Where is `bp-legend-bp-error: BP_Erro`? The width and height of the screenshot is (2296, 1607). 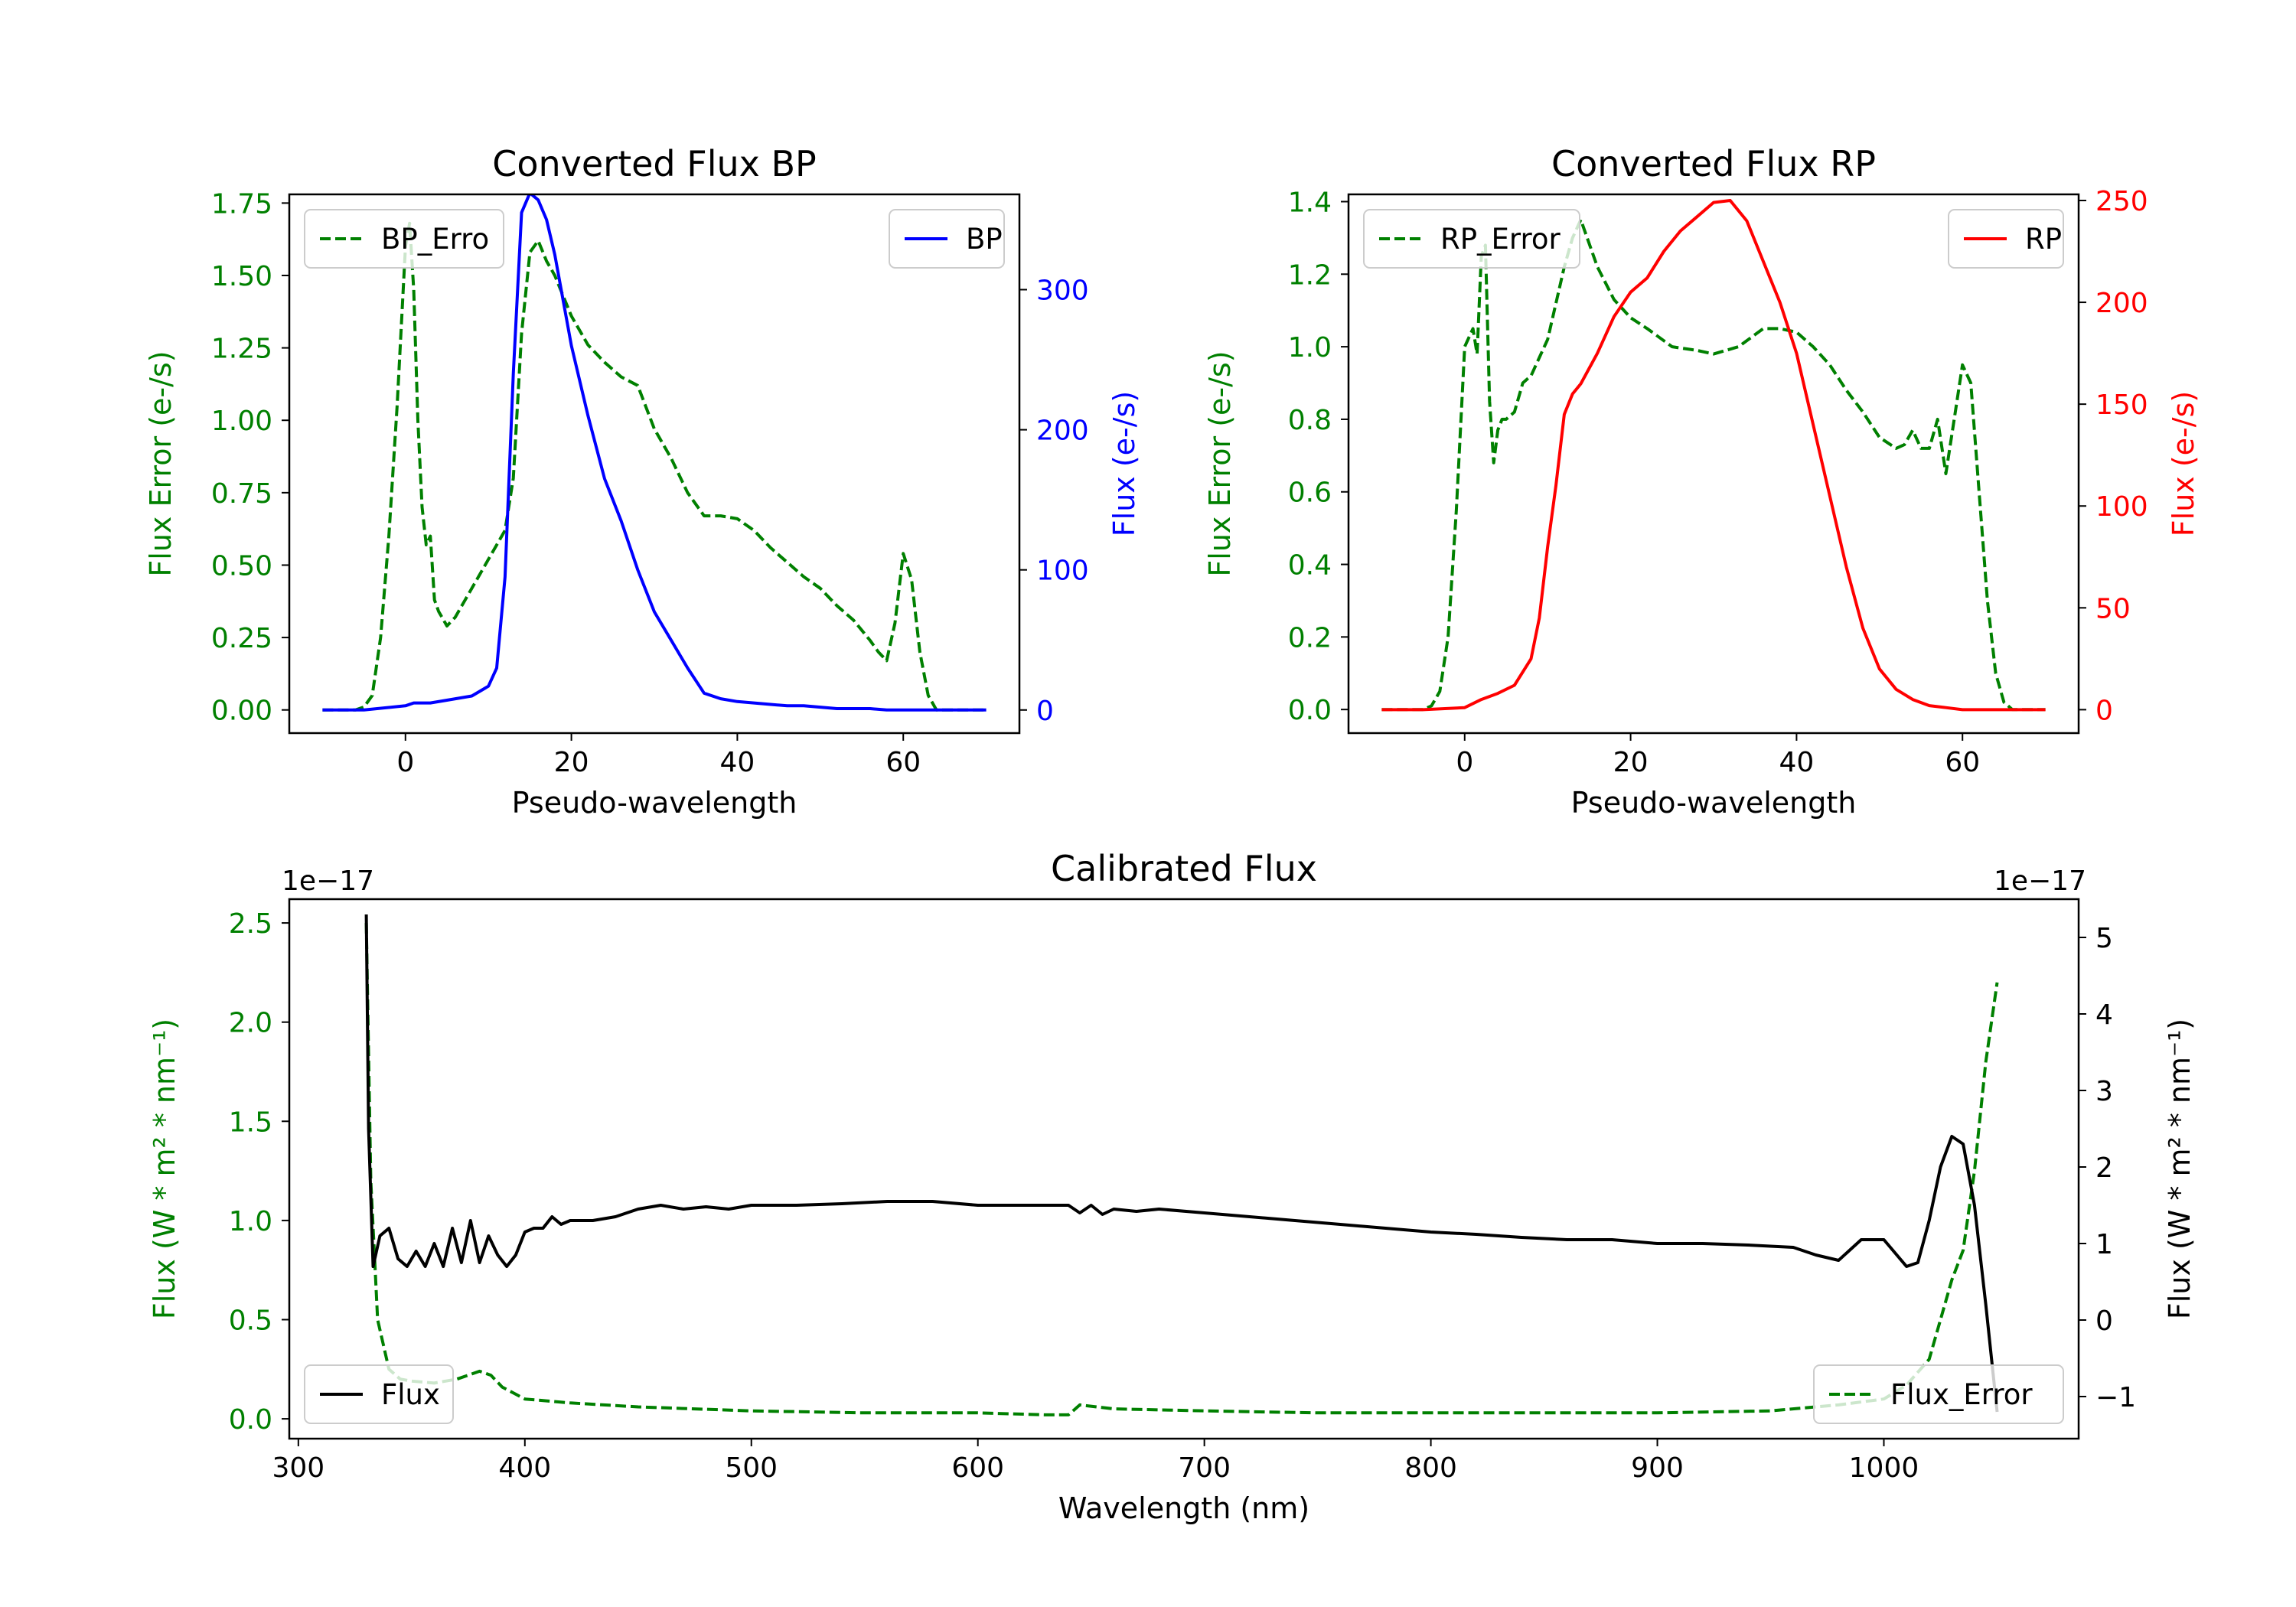
bp-legend-bp-error: BP_Erro is located at coordinates (404, 239).